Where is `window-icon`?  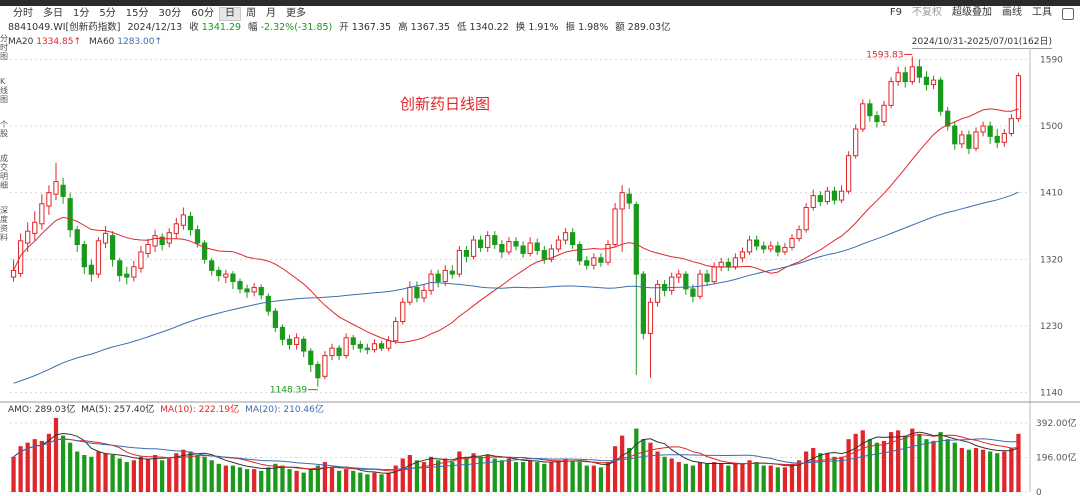
window-icon is located at coordinates (1068, 14).